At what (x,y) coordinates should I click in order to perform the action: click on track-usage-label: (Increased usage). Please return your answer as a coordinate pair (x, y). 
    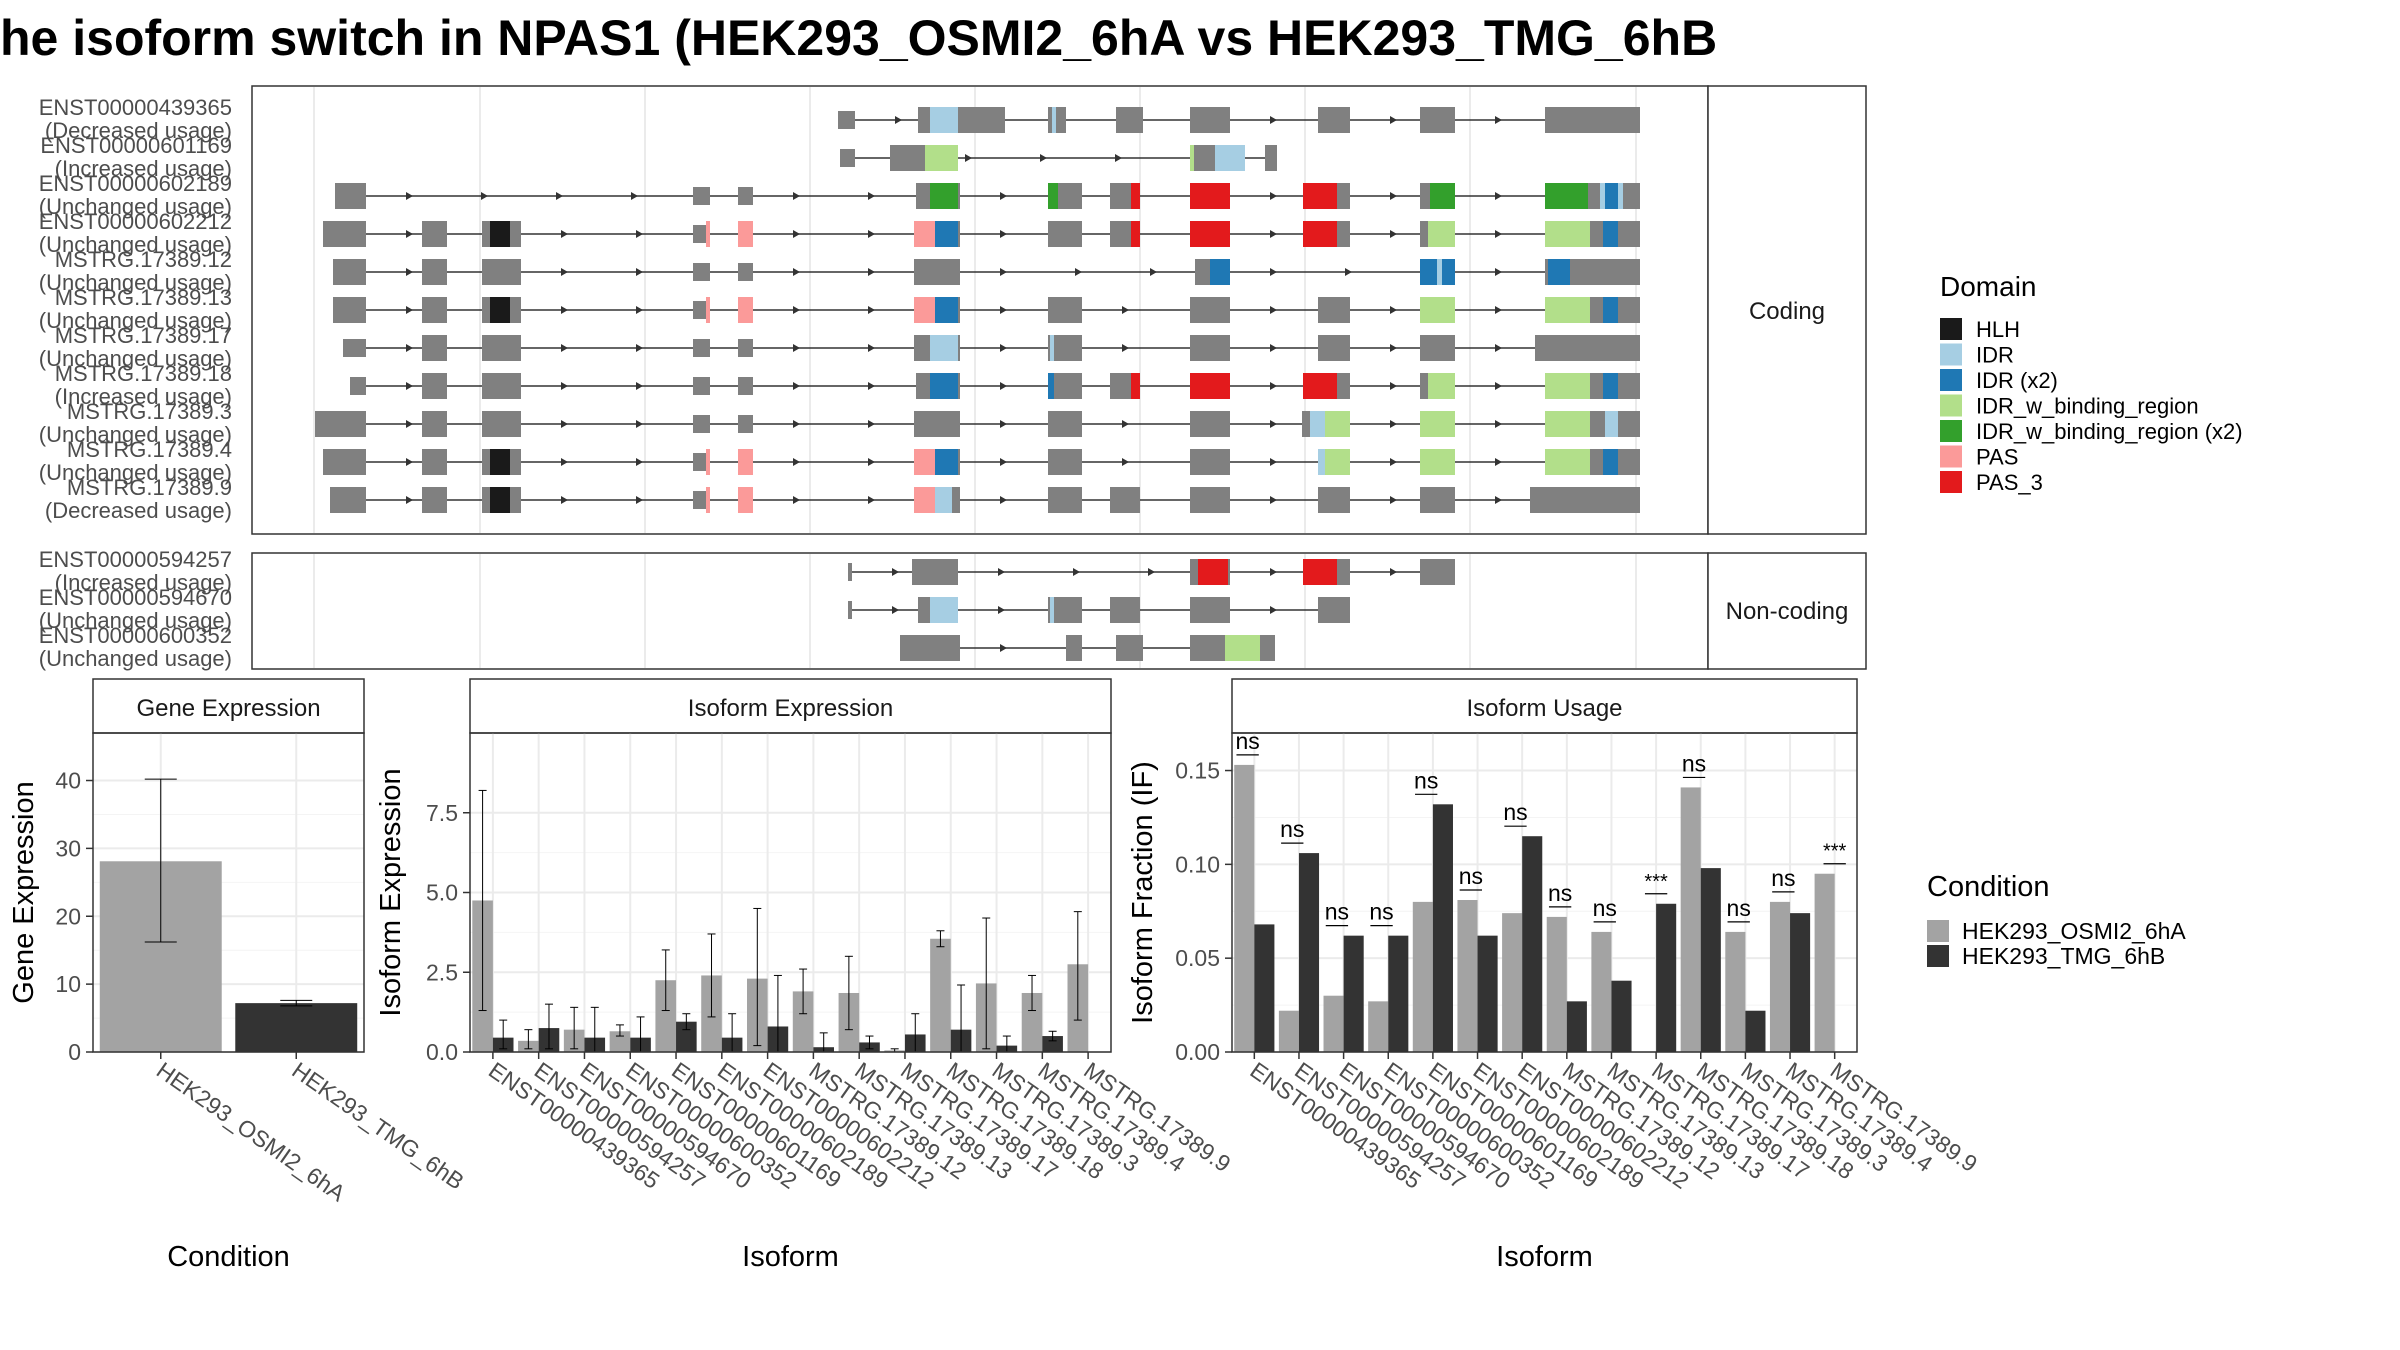
    Looking at the image, I should click on (143, 582).